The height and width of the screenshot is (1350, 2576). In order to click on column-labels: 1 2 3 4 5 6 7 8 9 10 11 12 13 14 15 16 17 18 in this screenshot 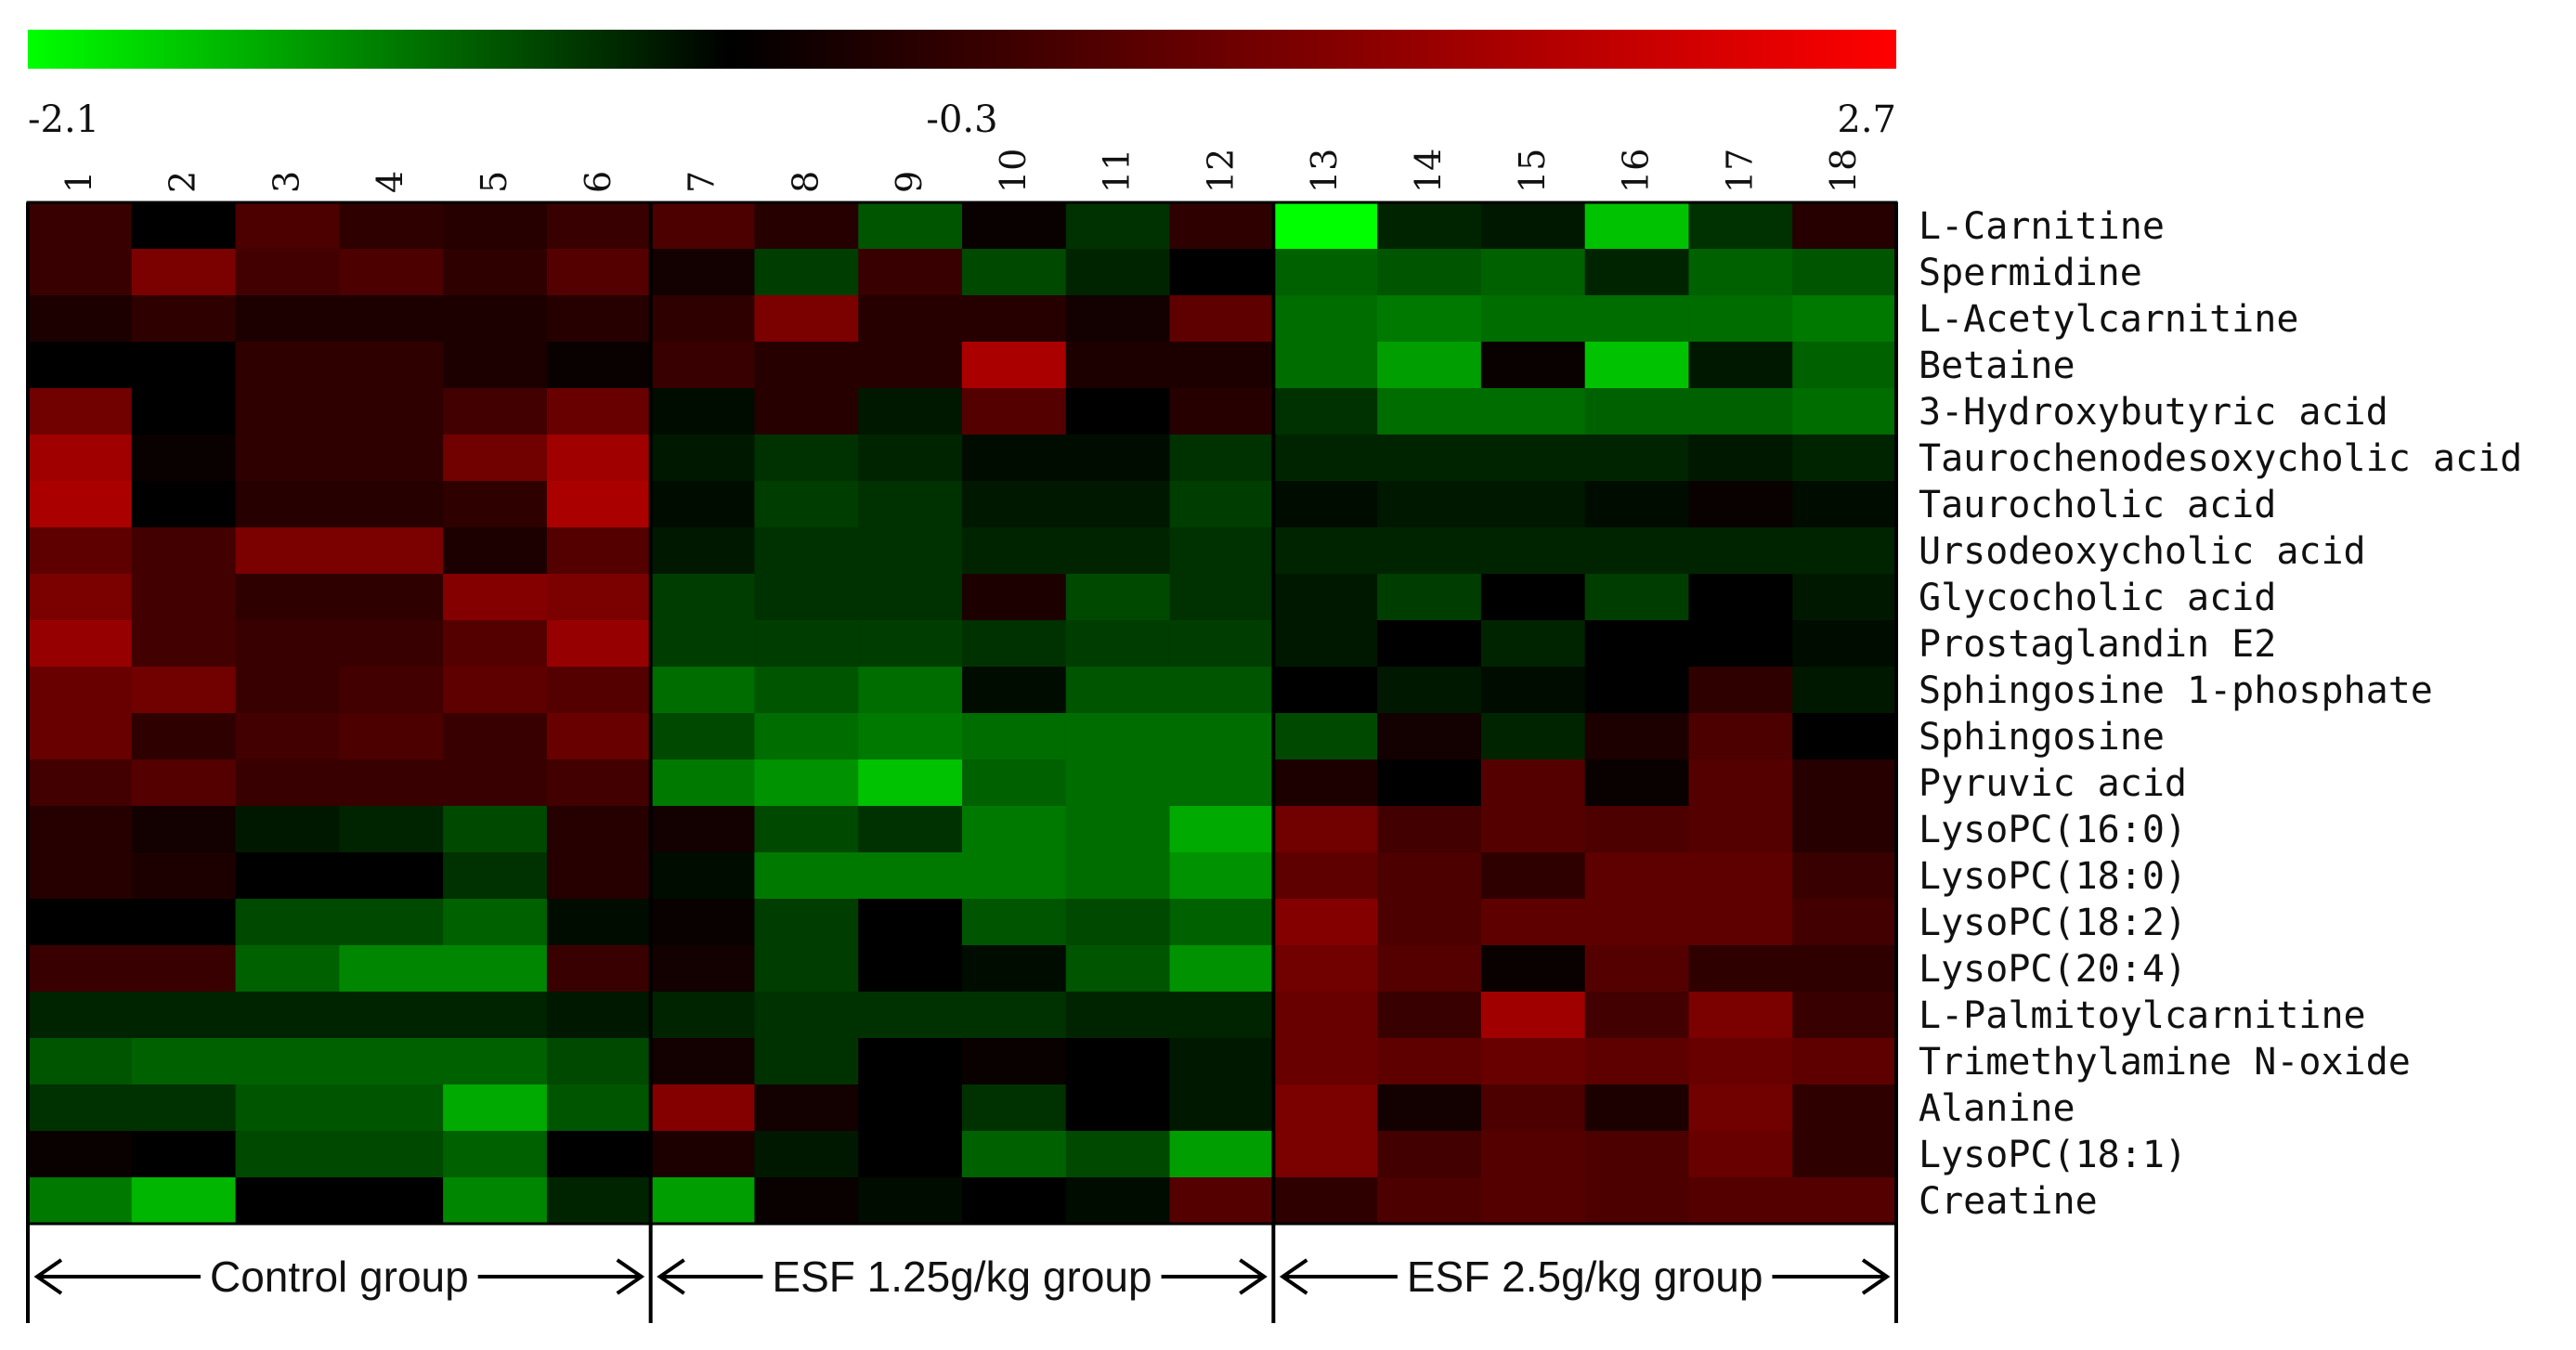, I will do `click(961, 171)`.